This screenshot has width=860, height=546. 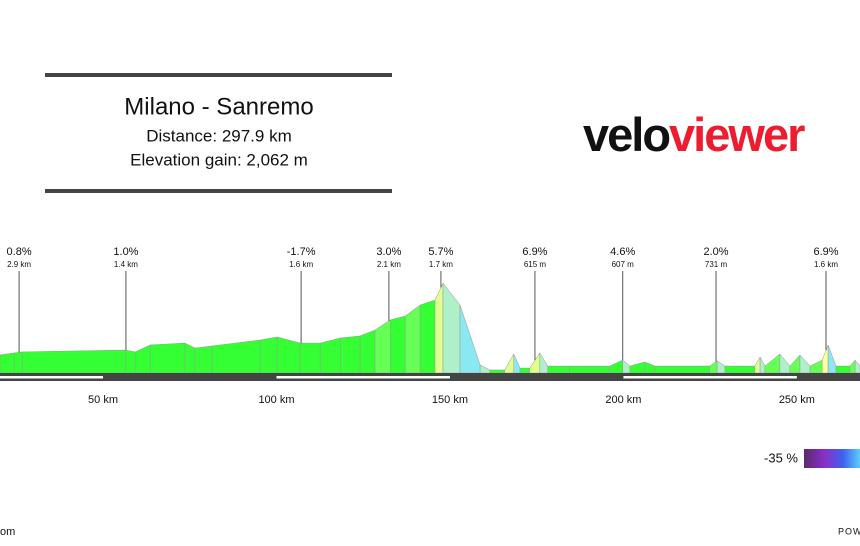 I want to click on climb-grade: 0.8%, so click(x=19, y=252).